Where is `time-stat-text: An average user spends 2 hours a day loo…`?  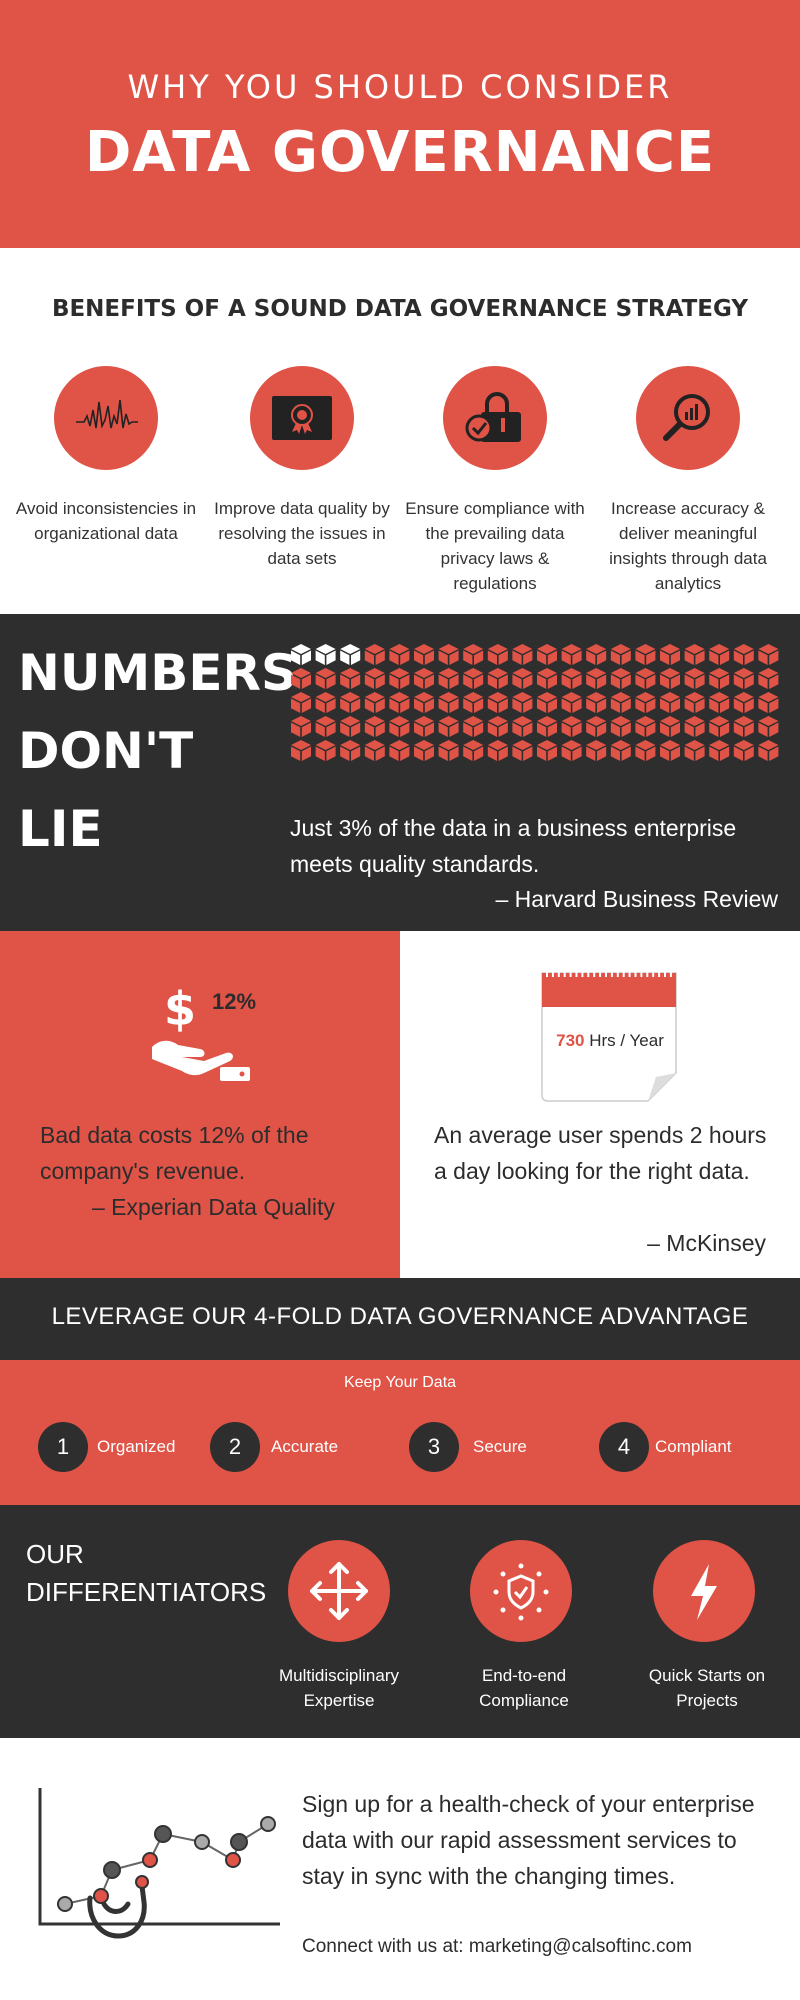
time-stat-text: An average user spends 2 hours a day loo… is located at coordinates (600, 1153).